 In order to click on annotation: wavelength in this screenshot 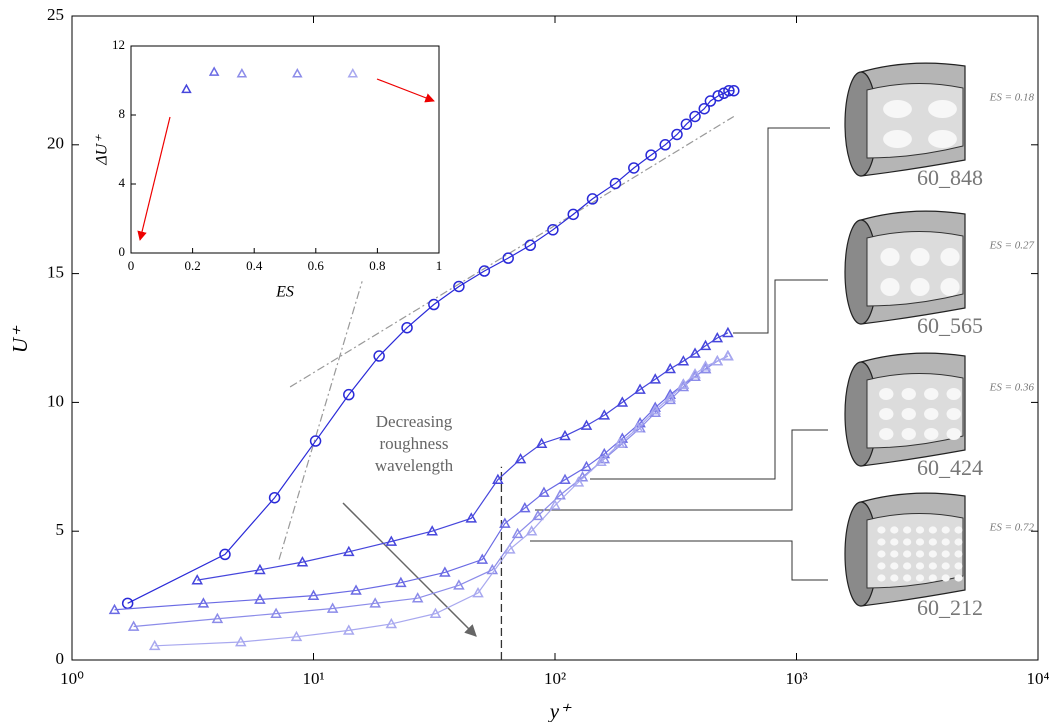, I will do `click(414, 465)`.